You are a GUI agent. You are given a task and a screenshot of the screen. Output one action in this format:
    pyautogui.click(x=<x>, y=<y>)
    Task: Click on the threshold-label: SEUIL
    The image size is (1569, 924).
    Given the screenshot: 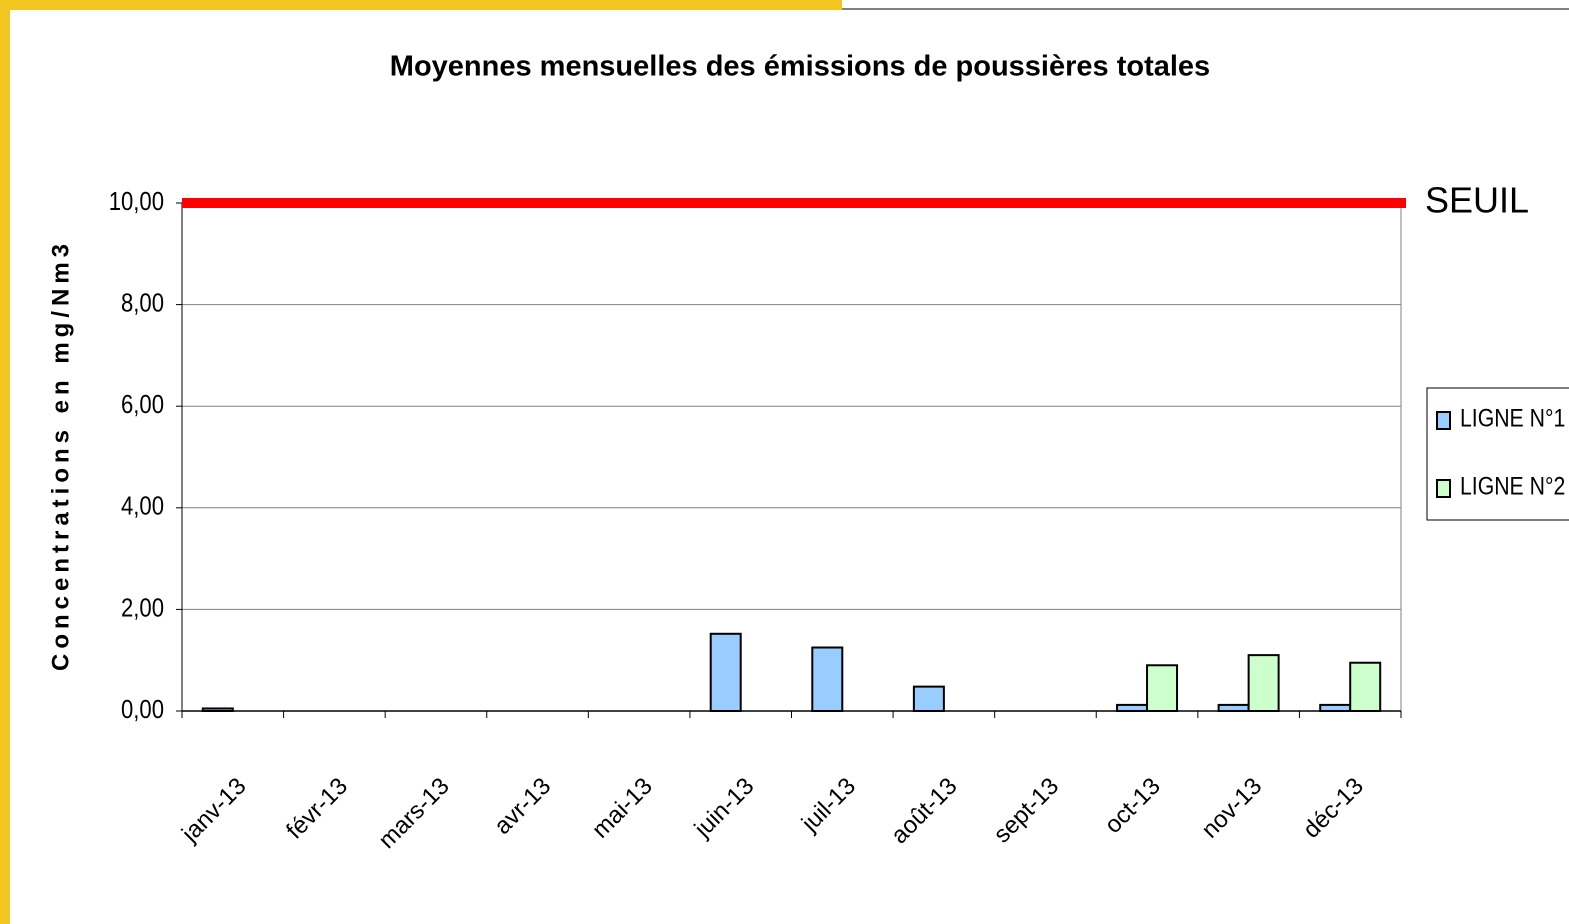 What is the action you would take?
    pyautogui.click(x=1477, y=200)
    